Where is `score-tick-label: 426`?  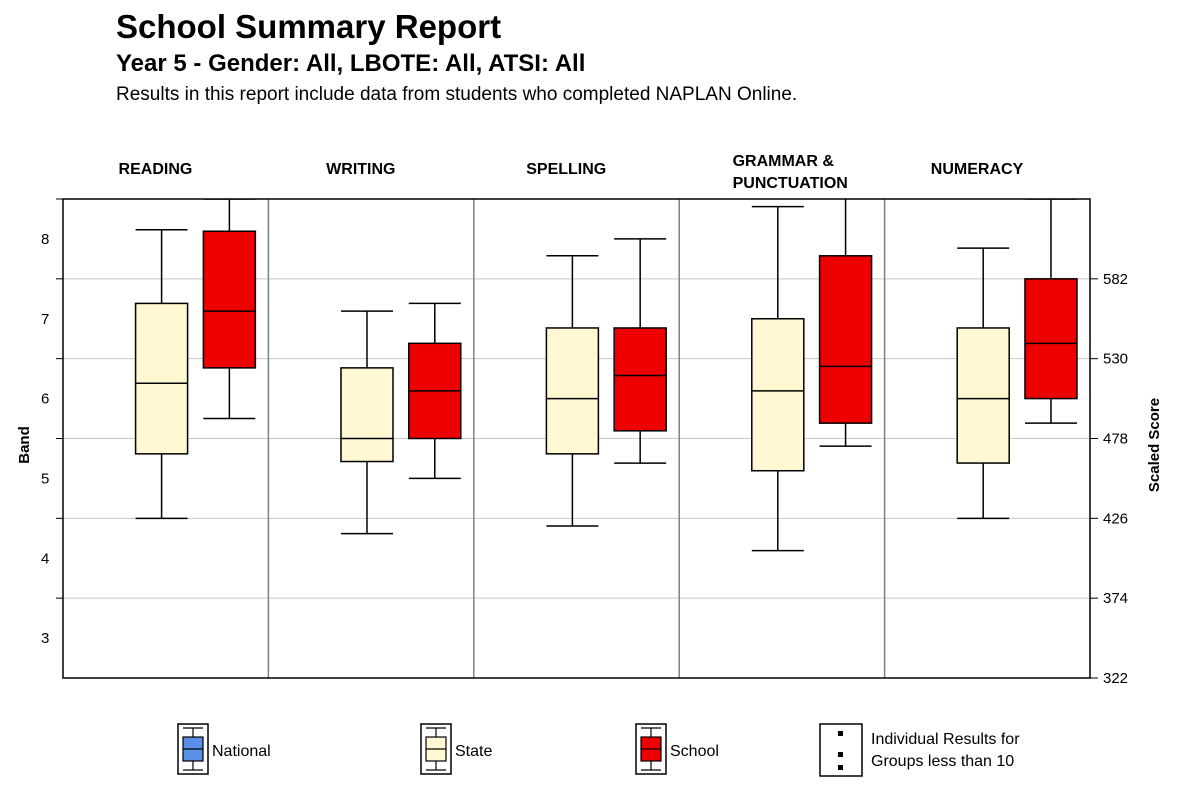
score-tick-label: 426 is located at coordinates (1115, 518).